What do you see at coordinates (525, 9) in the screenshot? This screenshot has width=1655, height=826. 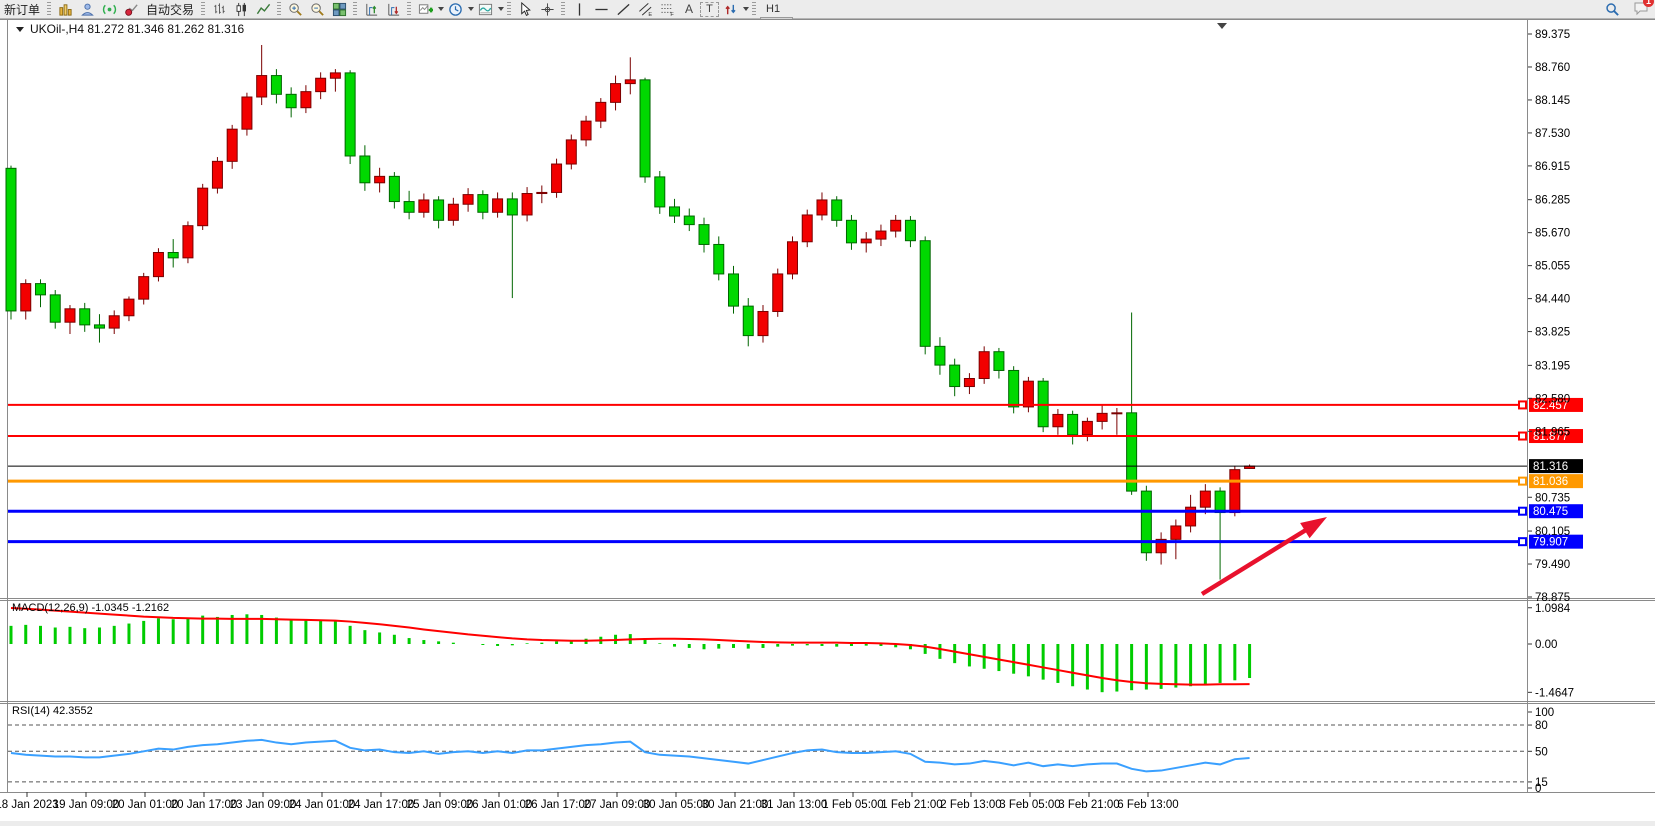 I see `cursor-icon` at bounding box center [525, 9].